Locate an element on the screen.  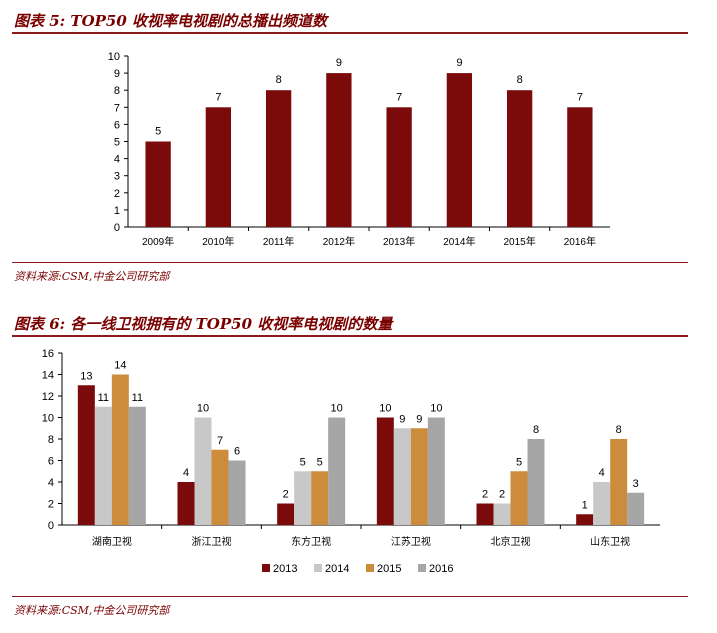
y-tick-label: 2 is located at coordinates (117, 194).